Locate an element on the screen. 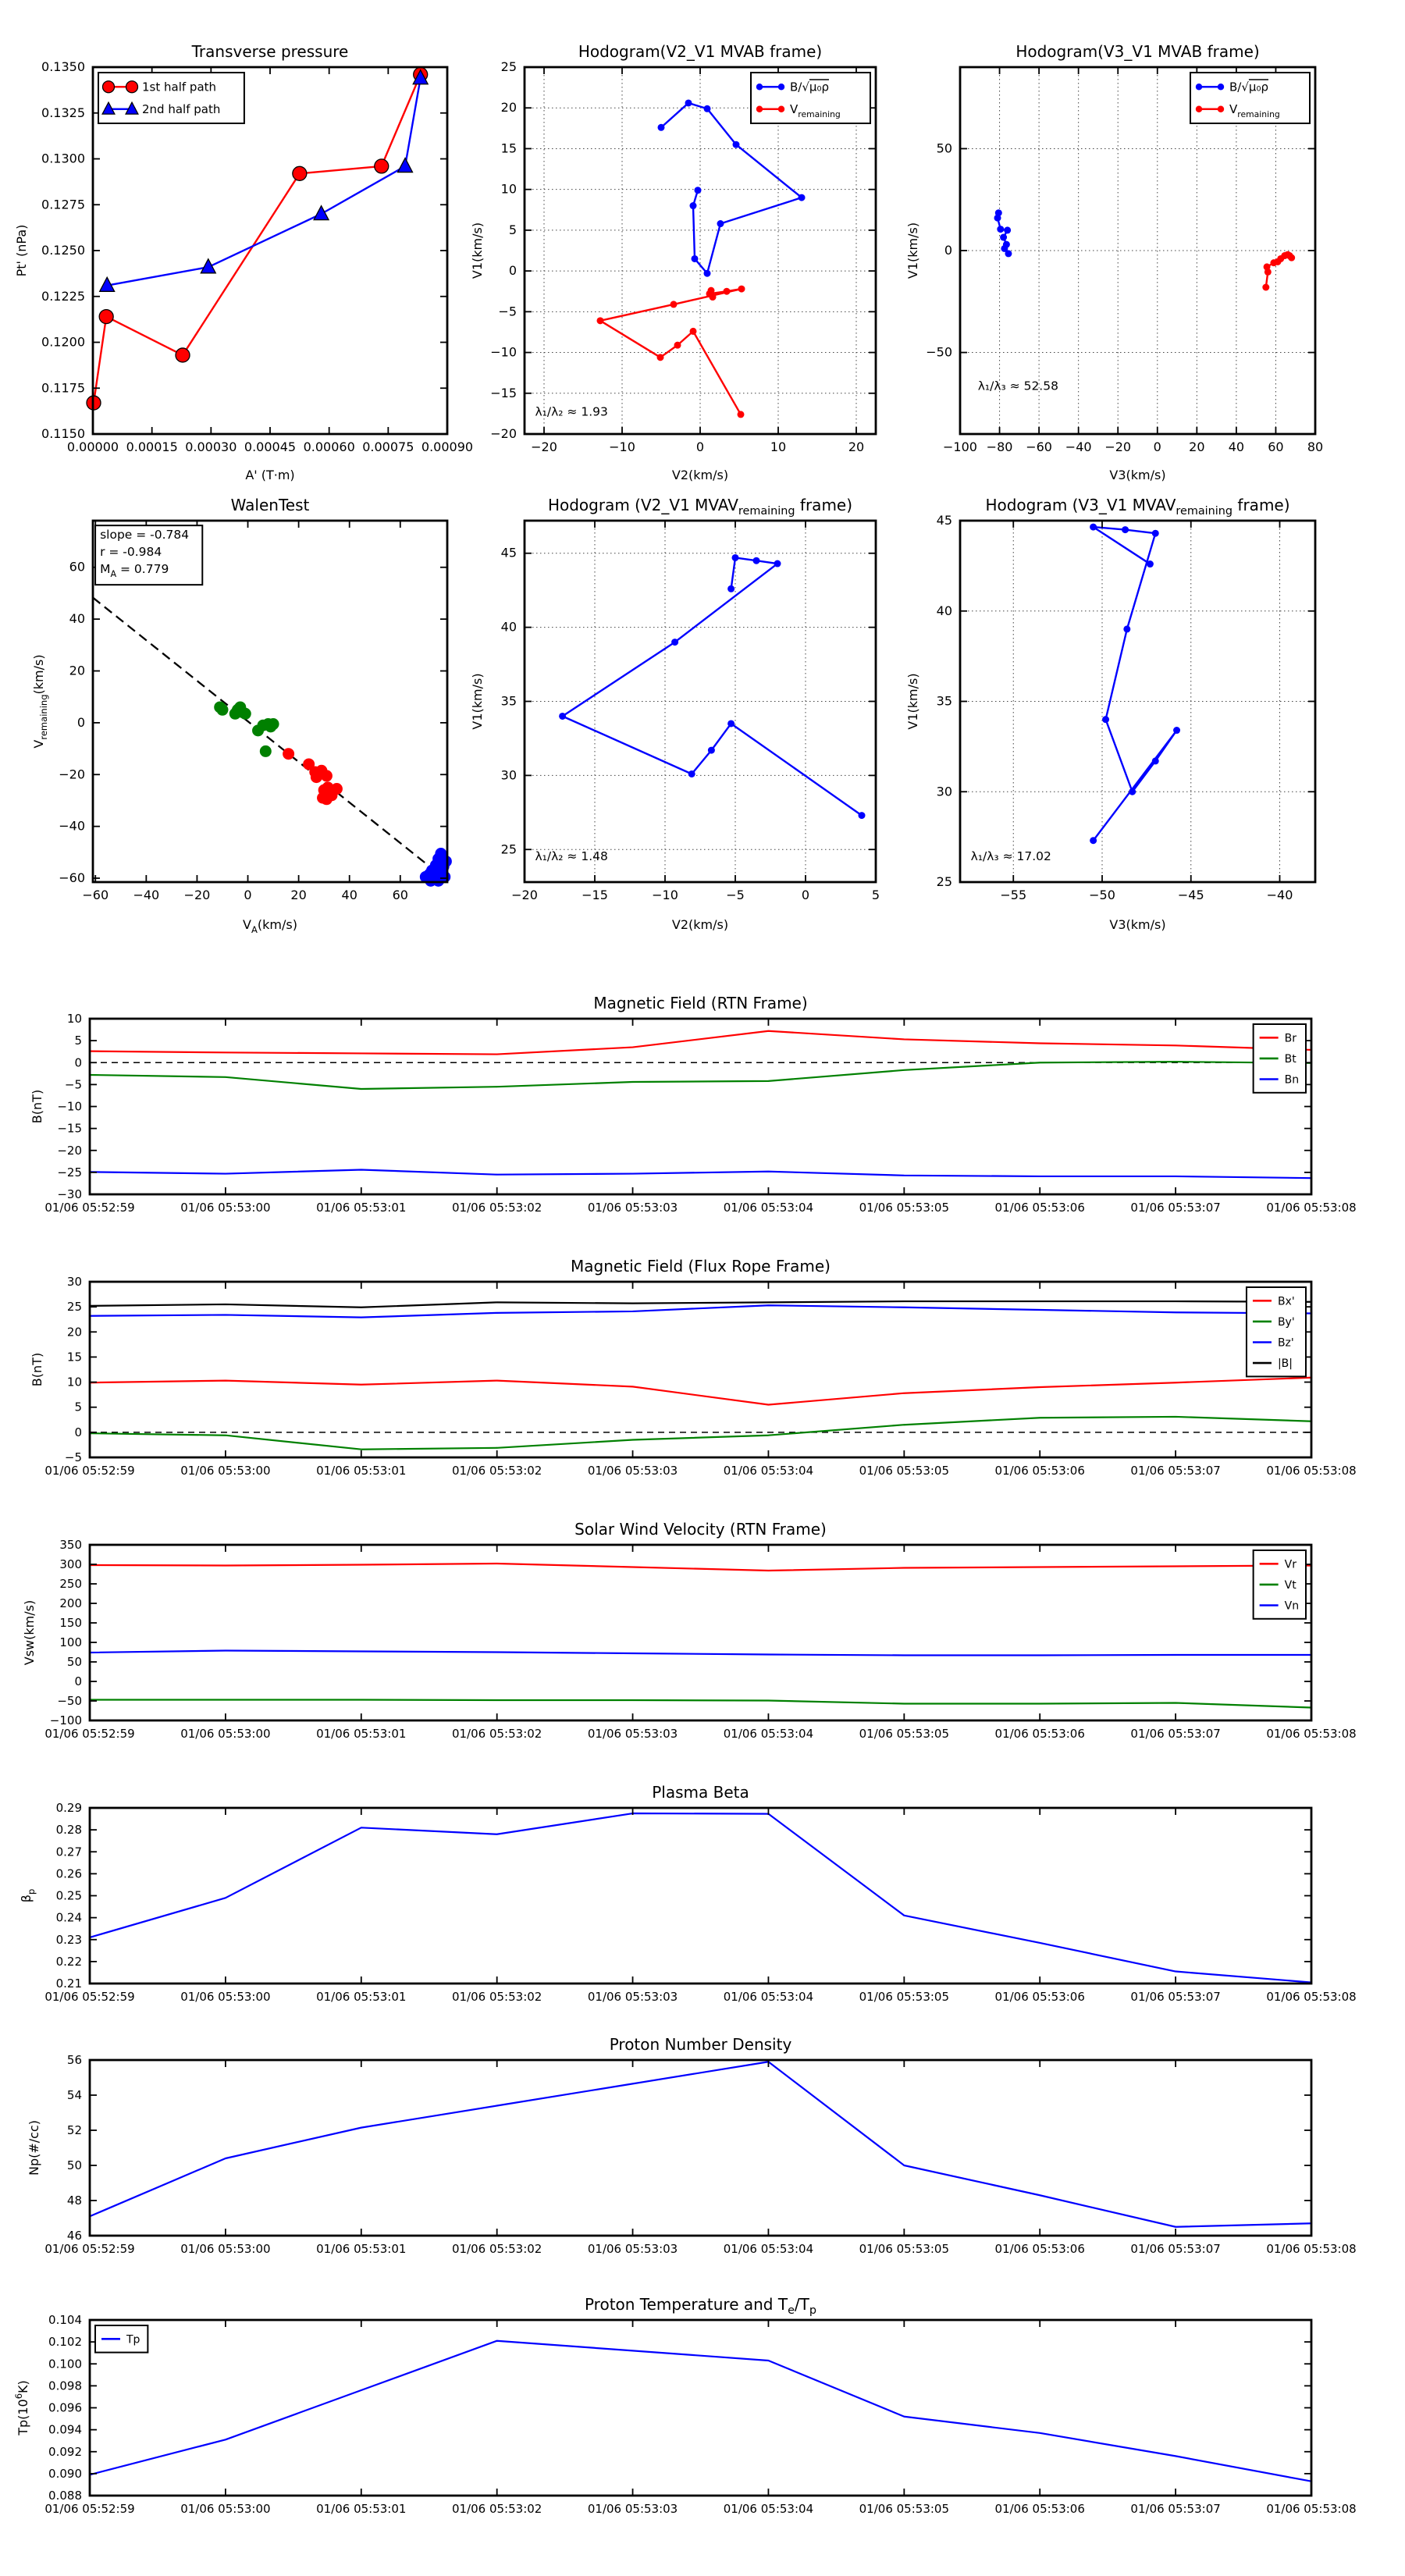  plot-title: Proton Temperature and Te​/Tp​ is located at coordinates (701, 2306).